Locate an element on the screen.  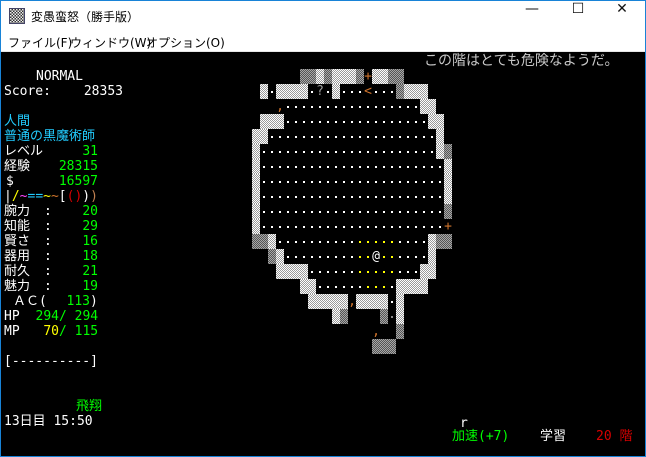
mp-value: 70 is located at coordinates (51, 331).